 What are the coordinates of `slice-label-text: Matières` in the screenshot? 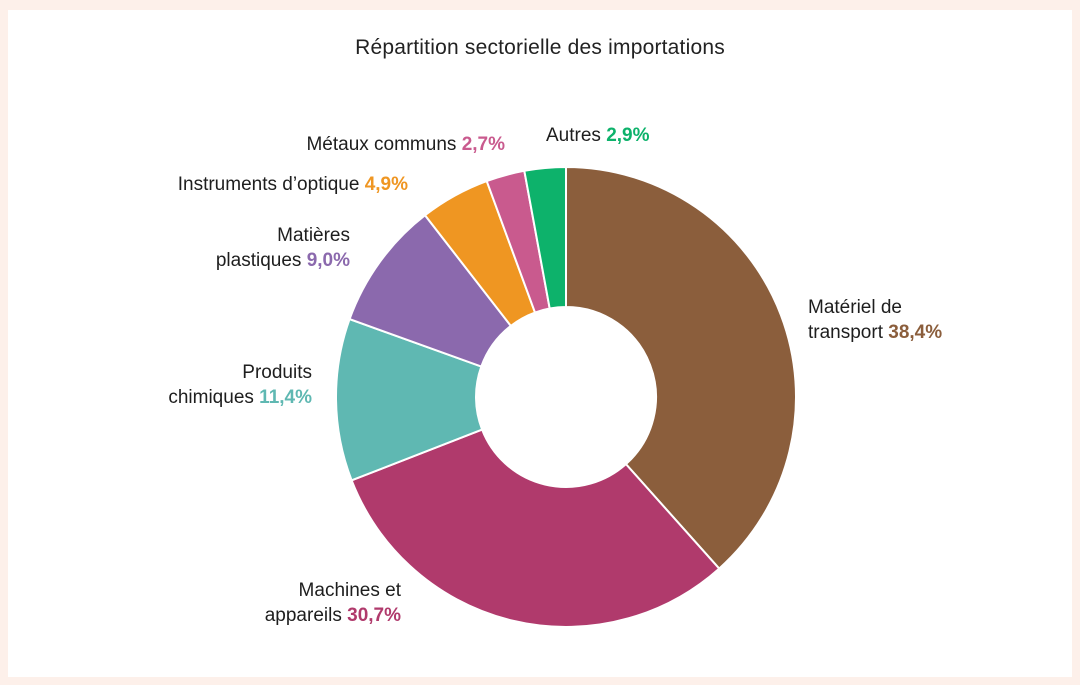 It's located at (313, 235).